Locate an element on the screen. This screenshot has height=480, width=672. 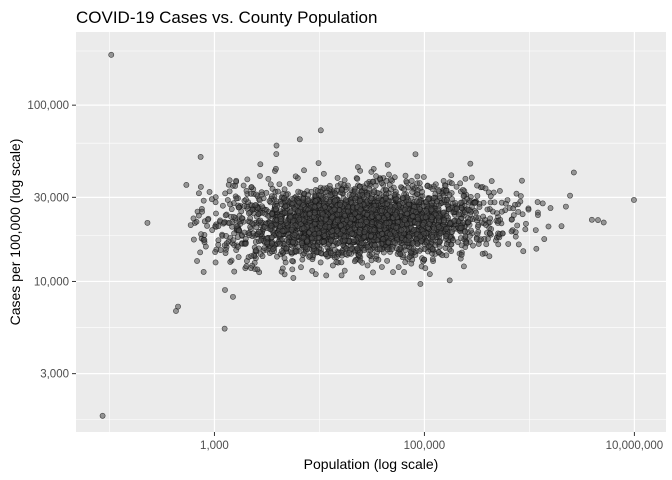
y-axis-ticks: 3,000 10,000 30,000 100,000 is located at coordinates (51, 240).